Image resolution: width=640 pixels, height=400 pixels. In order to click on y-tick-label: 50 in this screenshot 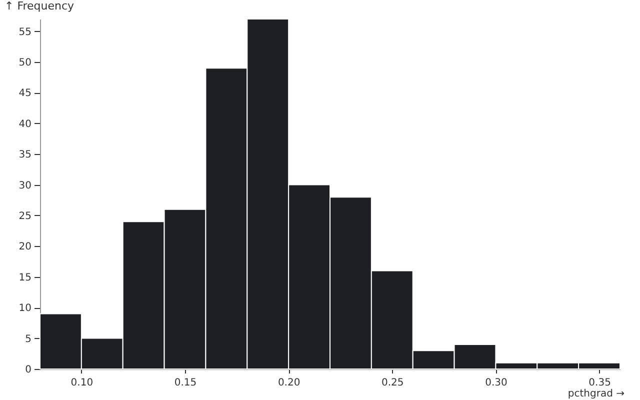, I will do `click(25, 62)`.